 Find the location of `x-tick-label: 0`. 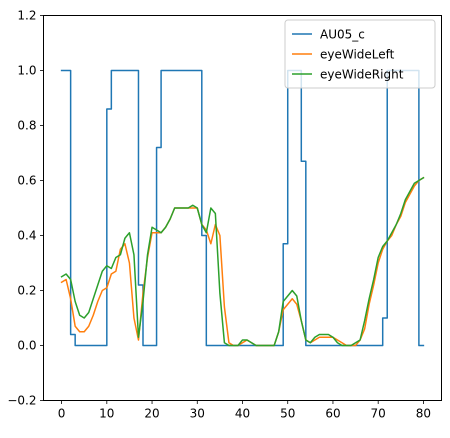

x-tick-label: 0 is located at coordinates (62, 414).